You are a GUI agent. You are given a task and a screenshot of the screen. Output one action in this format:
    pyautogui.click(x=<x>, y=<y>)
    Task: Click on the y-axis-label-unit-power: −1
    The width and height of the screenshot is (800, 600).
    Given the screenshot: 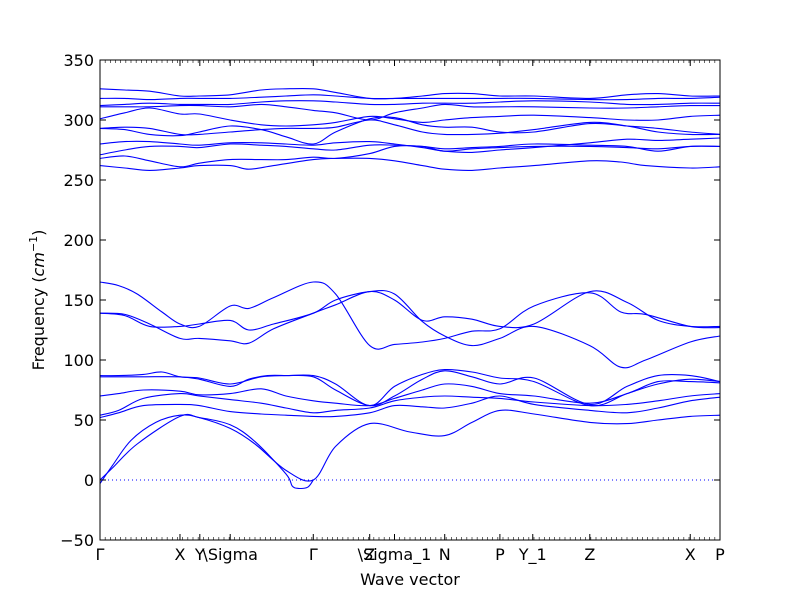 What is the action you would take?
    pyautogui.click(x=33, y=244)
    